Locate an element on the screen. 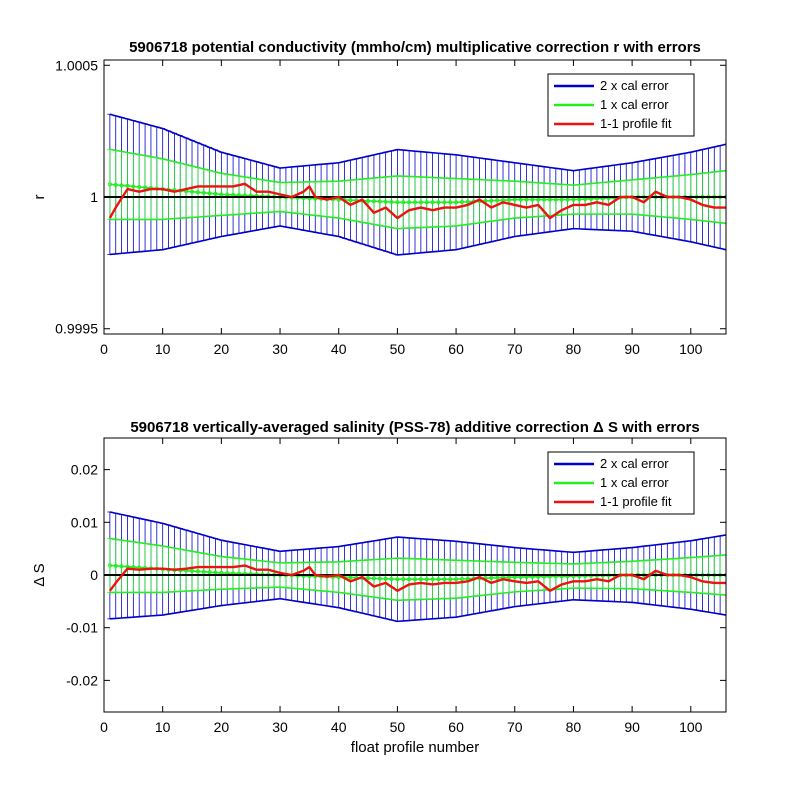 This screenshot has width=800, height=800. y-tick-label: 0.01 is located at coordinates (84, 522).